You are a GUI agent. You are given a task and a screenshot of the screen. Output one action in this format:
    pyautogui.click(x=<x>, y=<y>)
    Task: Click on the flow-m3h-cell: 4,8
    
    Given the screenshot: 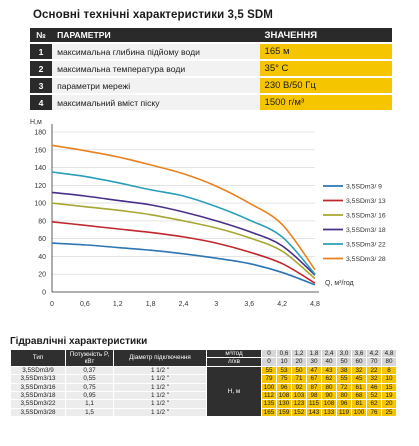 What is the action you would take?
    pyautogui.click(x=389, y=354)
    